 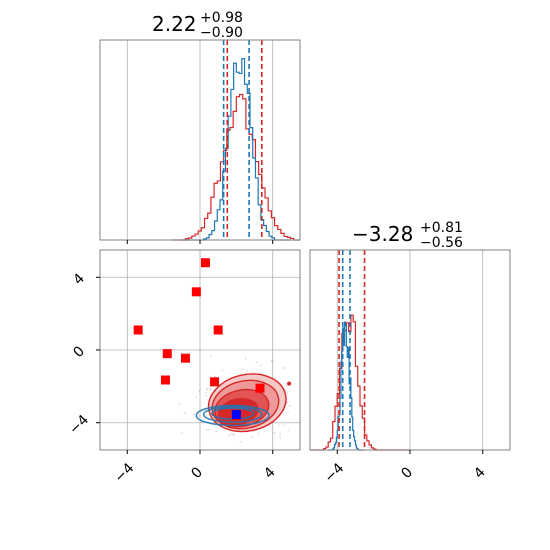 What do you see at coordinates (79, 352) in the screenshot?
I see `joint-ytick-label-1: 0` at bounding box center [79, 352].